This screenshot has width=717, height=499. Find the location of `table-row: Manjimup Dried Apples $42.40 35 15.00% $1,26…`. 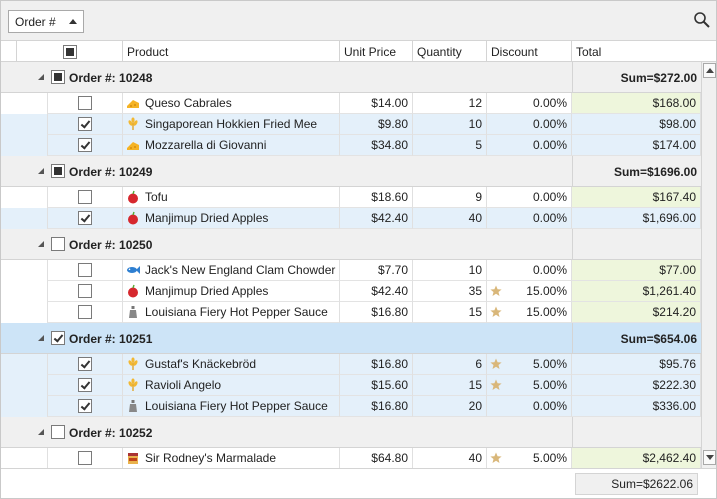

table-row: Manjimup Dried Apples $42.40 35 15.00% $1,26… is located at coordinates (351, 291).